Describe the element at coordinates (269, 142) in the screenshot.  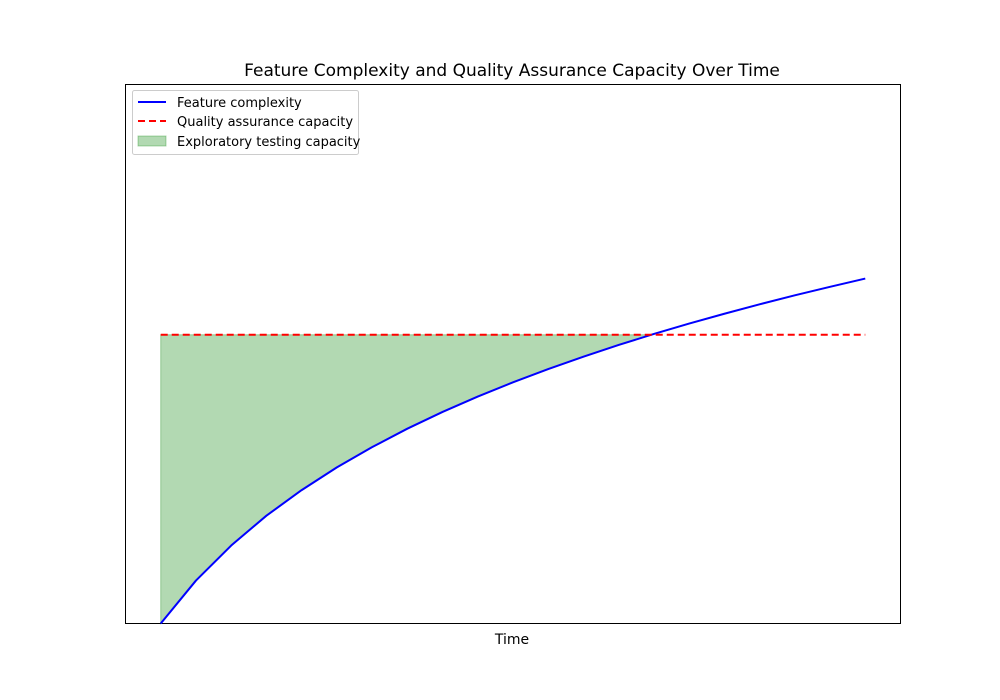
I see `legend-label-exploratory-testing-capacity: Exploratory testing capacity` at that location.